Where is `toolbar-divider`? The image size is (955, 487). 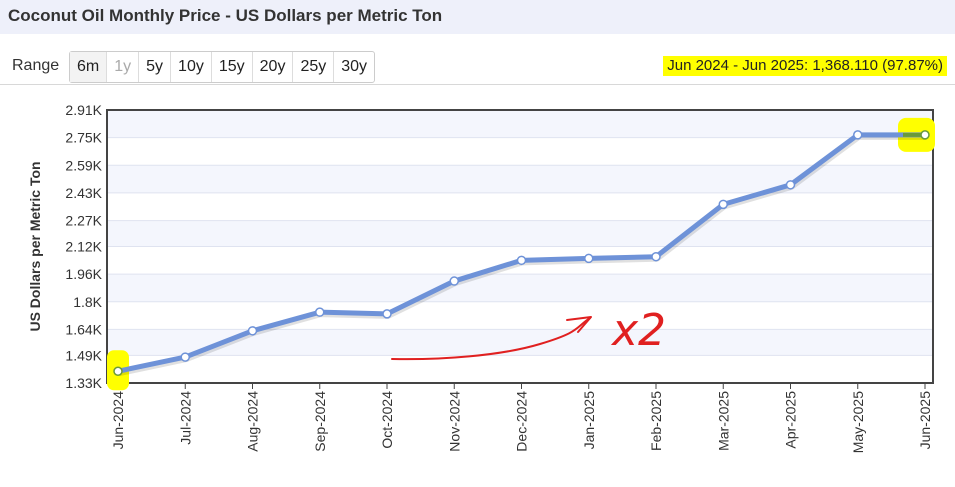
toolbar-divider is located at coordinates (477, 84).